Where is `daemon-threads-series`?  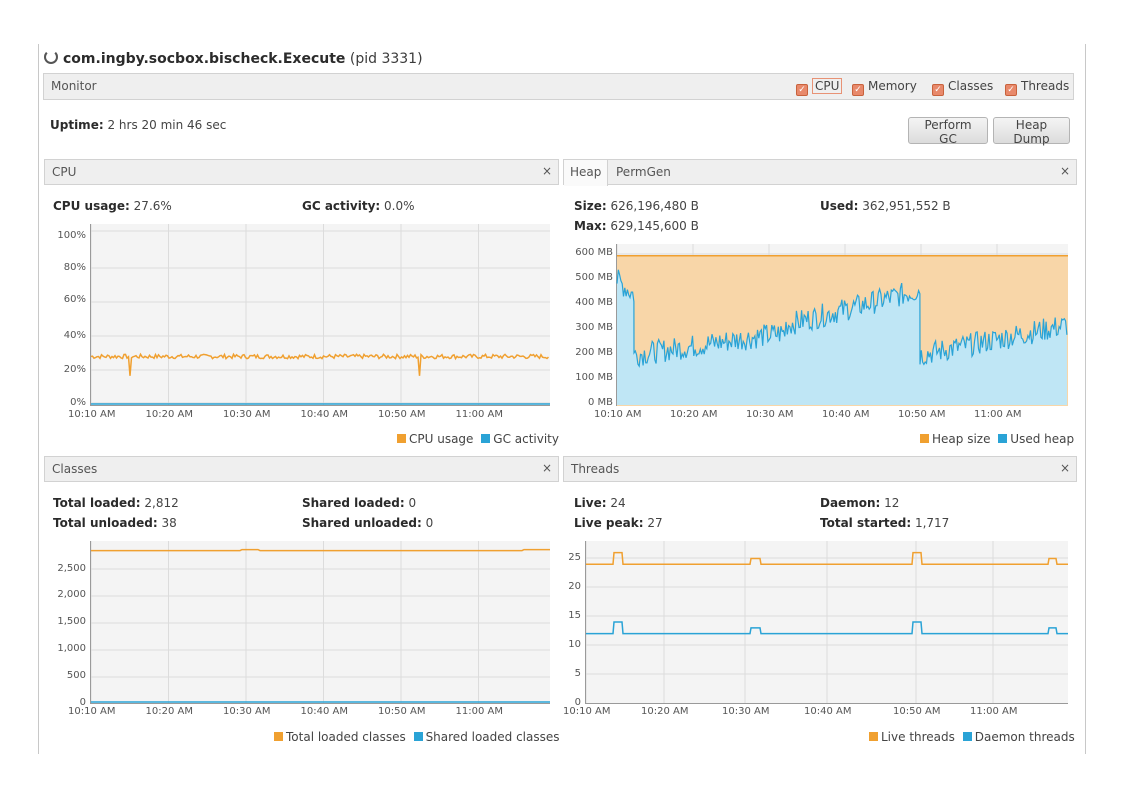 daemon-threads-series is located at coordinates (827, 628).